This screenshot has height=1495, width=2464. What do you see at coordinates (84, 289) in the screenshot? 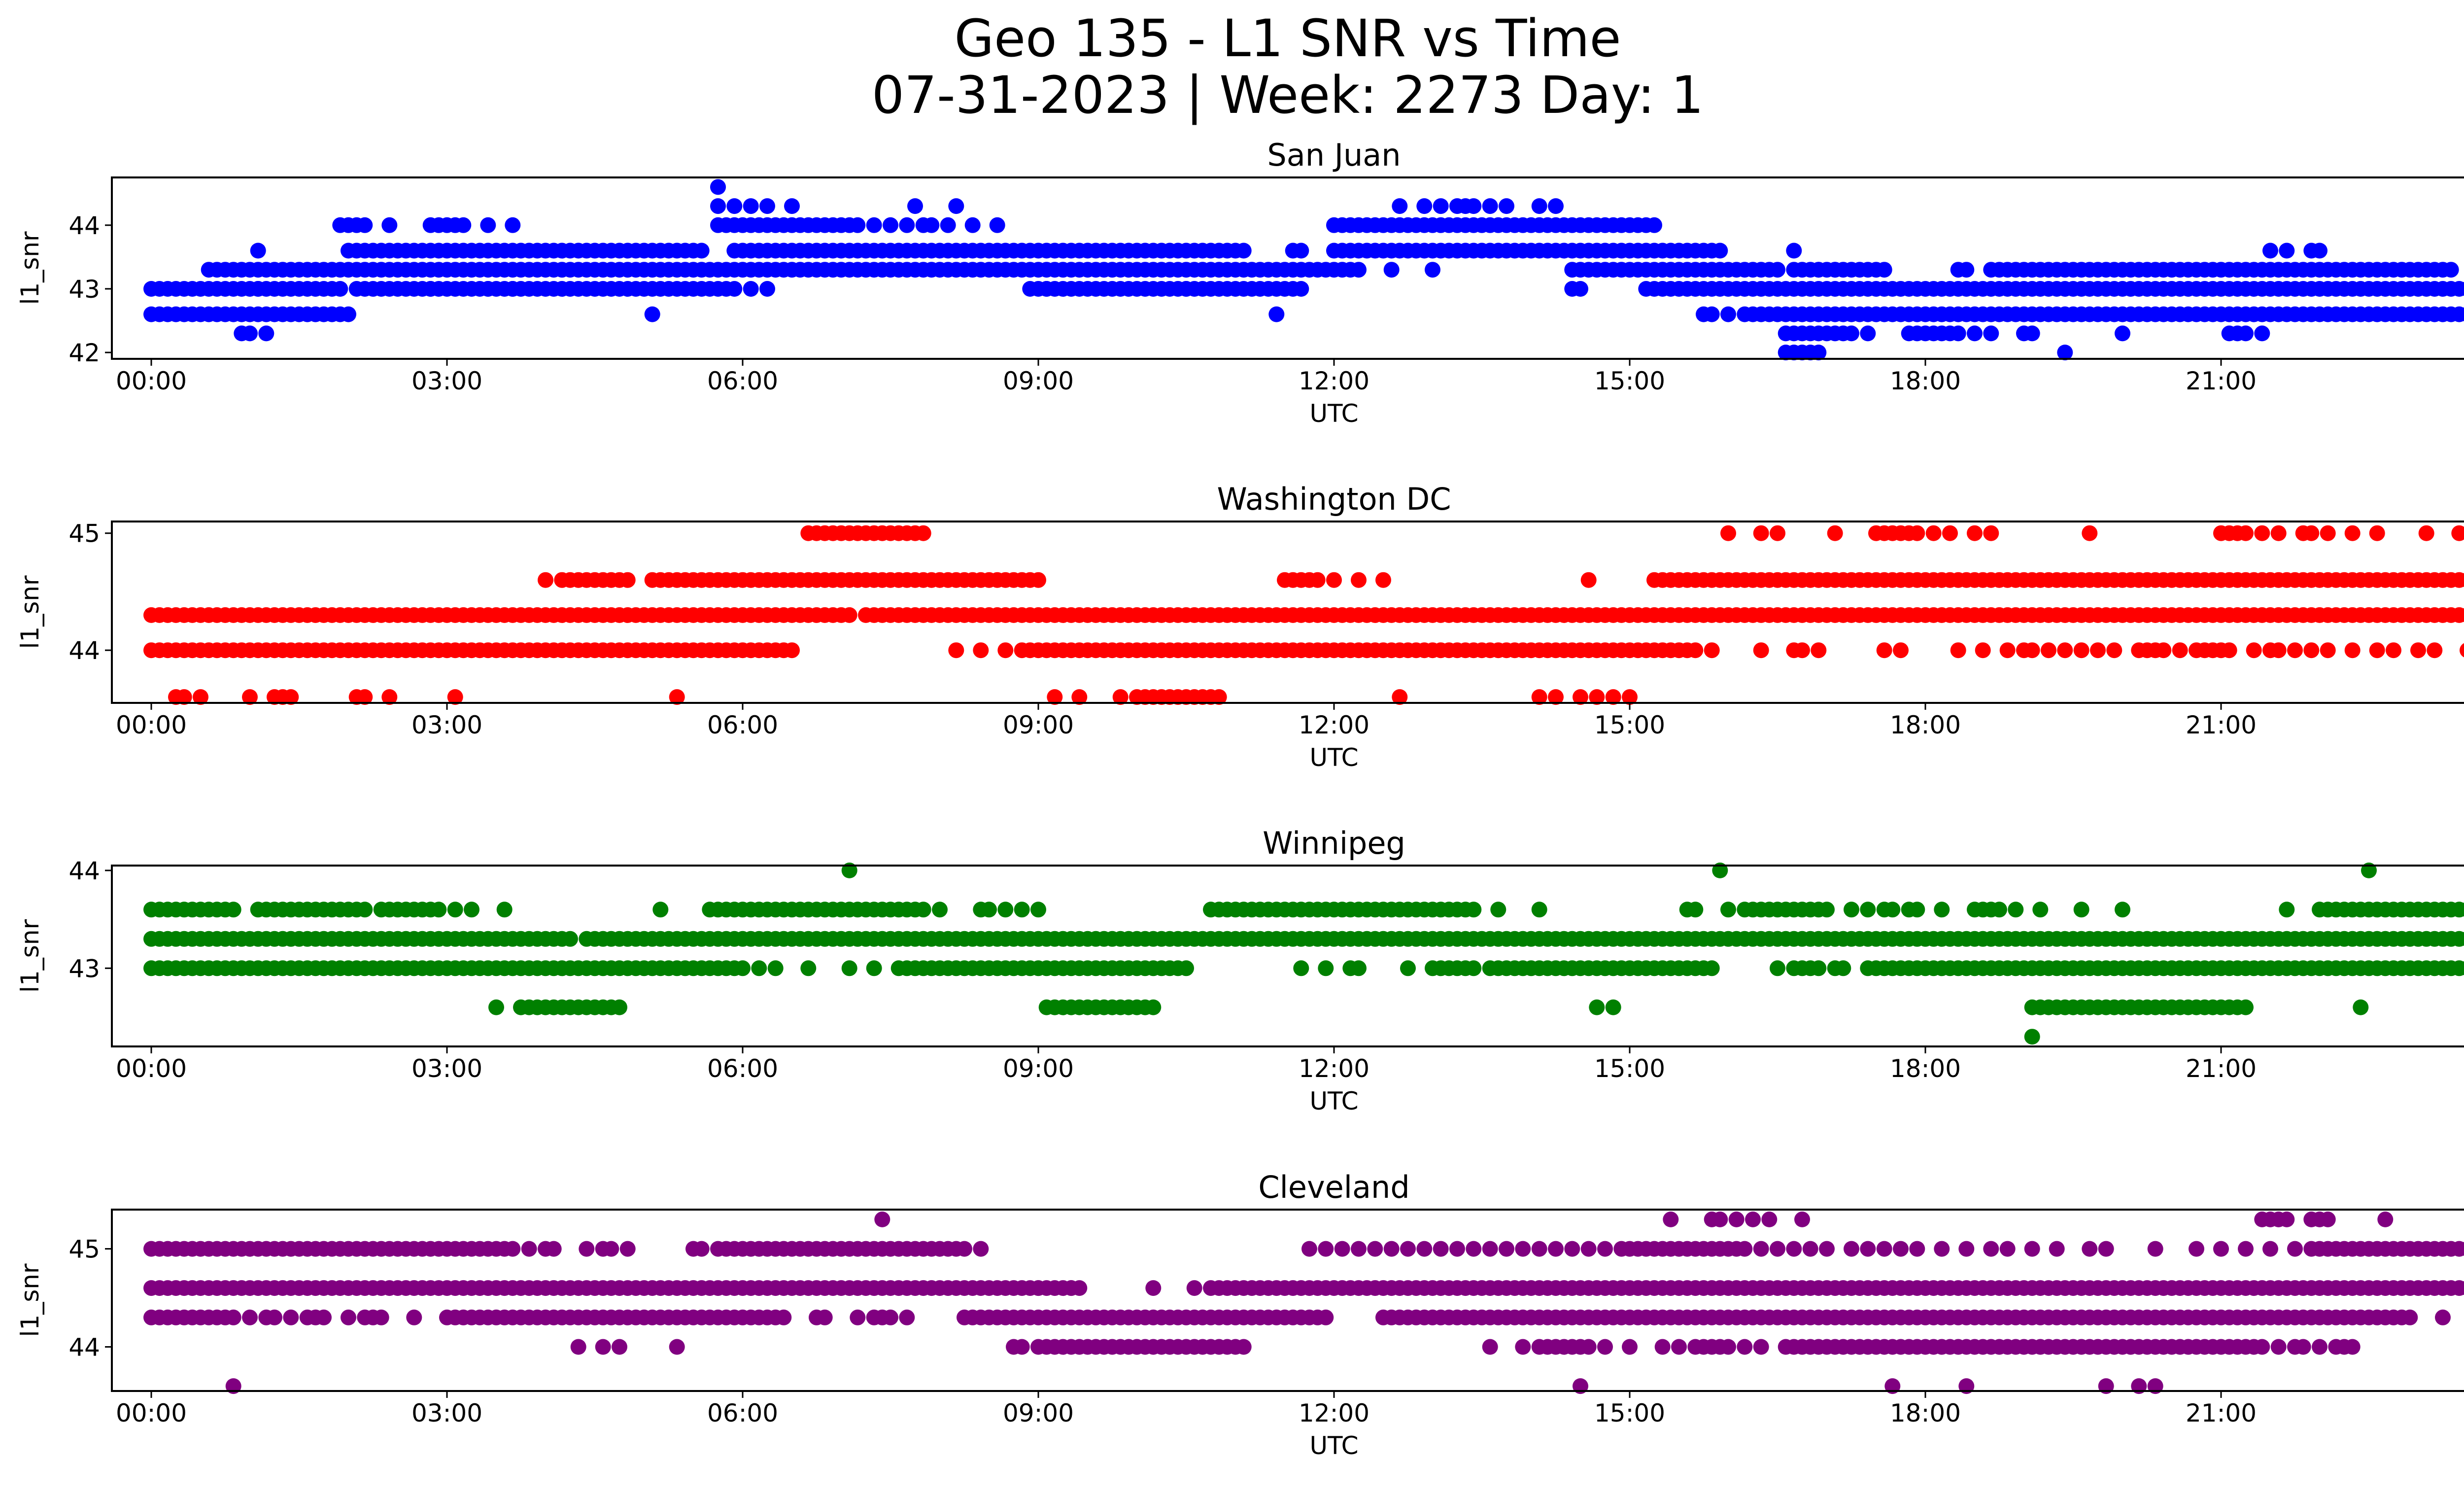
I see `y-tick-label: 43` at bounding box center [84, 289].